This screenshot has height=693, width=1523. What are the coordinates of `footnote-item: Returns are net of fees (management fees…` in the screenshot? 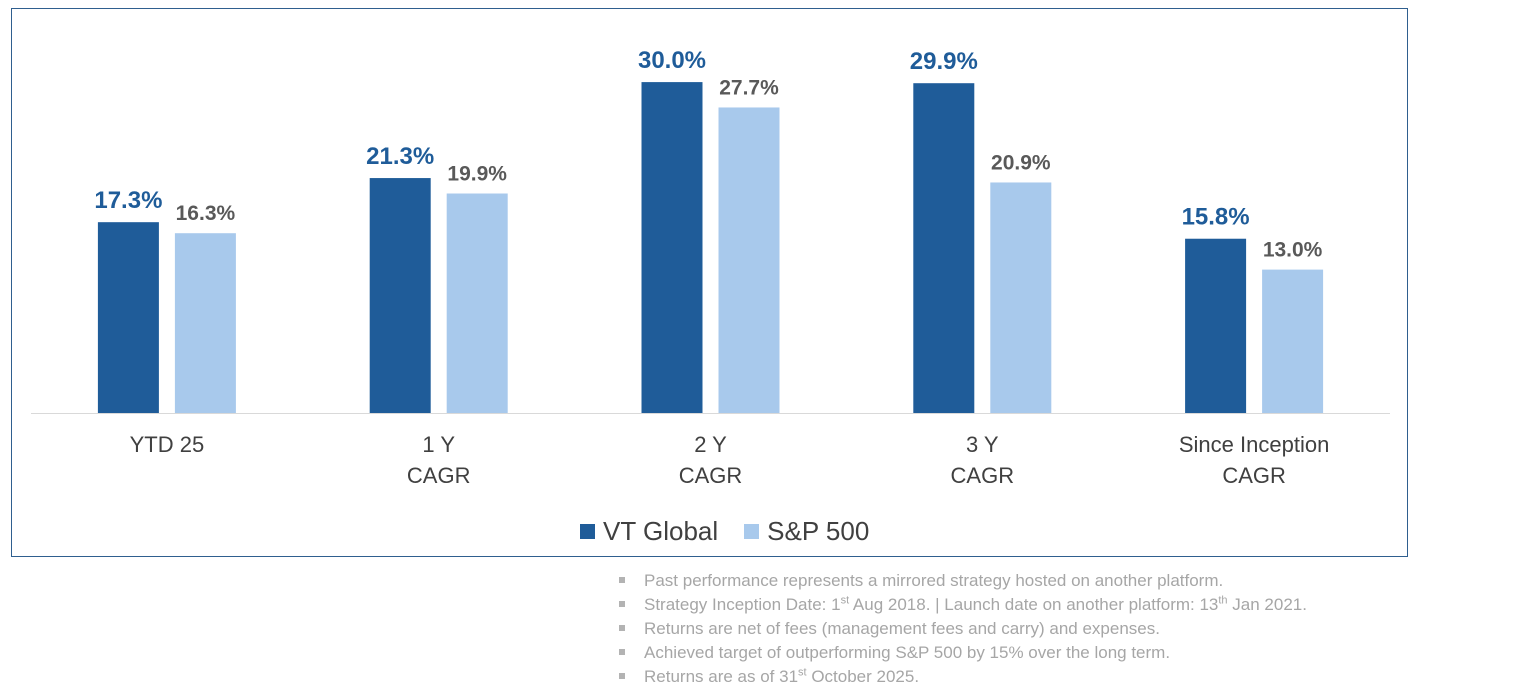 It's located at (963, 629).